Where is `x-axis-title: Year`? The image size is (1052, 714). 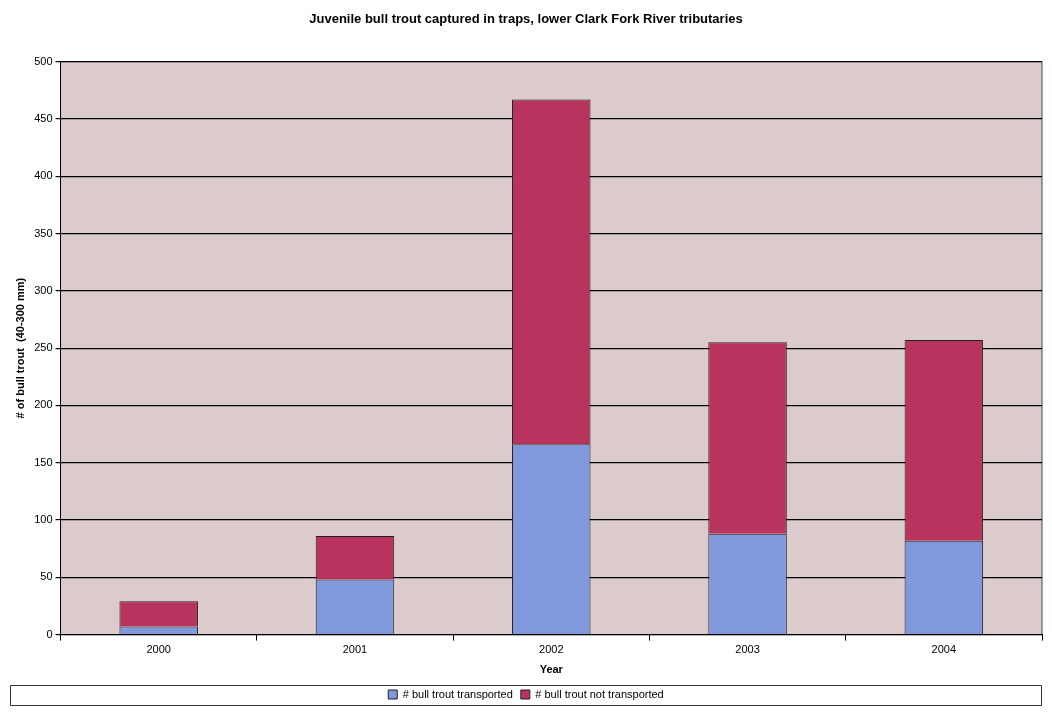
x-axis-title: Year is located at coordinates (551, 669).